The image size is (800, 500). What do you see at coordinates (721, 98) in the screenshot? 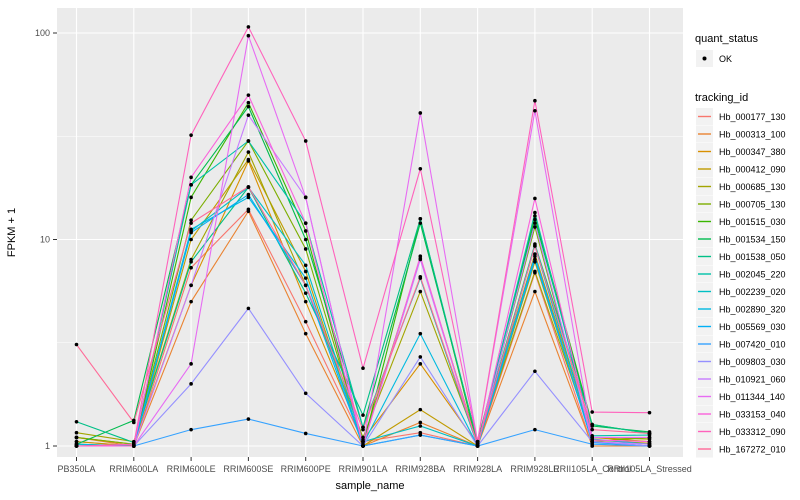
I see `legend-title-tracking-id: tracking_id` at bounding box center [721, 98].